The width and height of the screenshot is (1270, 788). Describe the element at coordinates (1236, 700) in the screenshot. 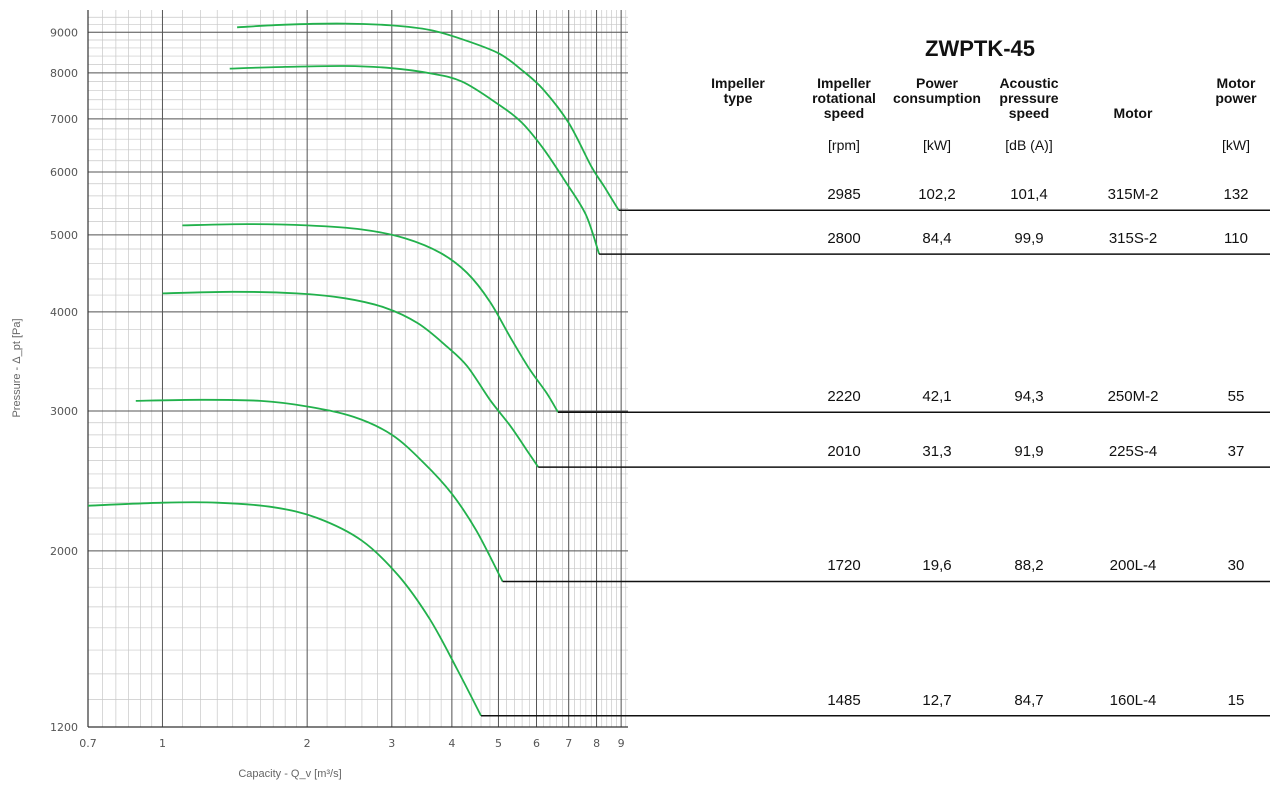

I see `table-cell-motor-power: 15` at that location.